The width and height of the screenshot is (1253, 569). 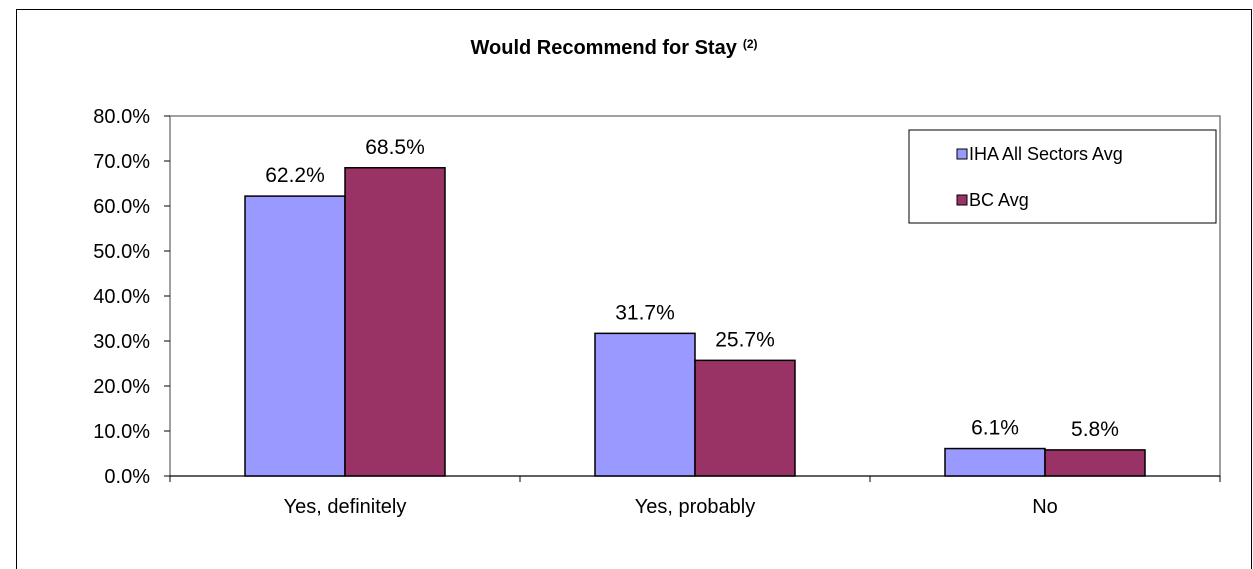 What do you see at coordinates (121, 342) in the screenshot?
I see `y-tick-label: 30.0%` at bounding box center [121, 342].